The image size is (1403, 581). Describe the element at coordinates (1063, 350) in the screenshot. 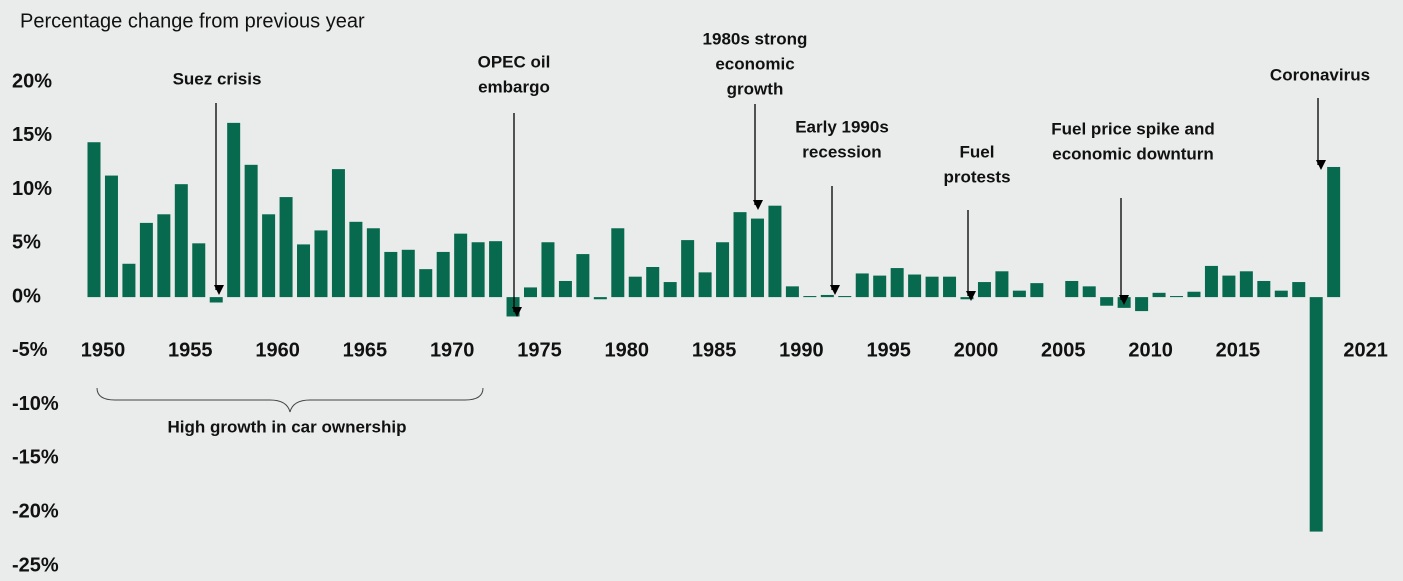

I see `x-tick-label: 2005` at that location.